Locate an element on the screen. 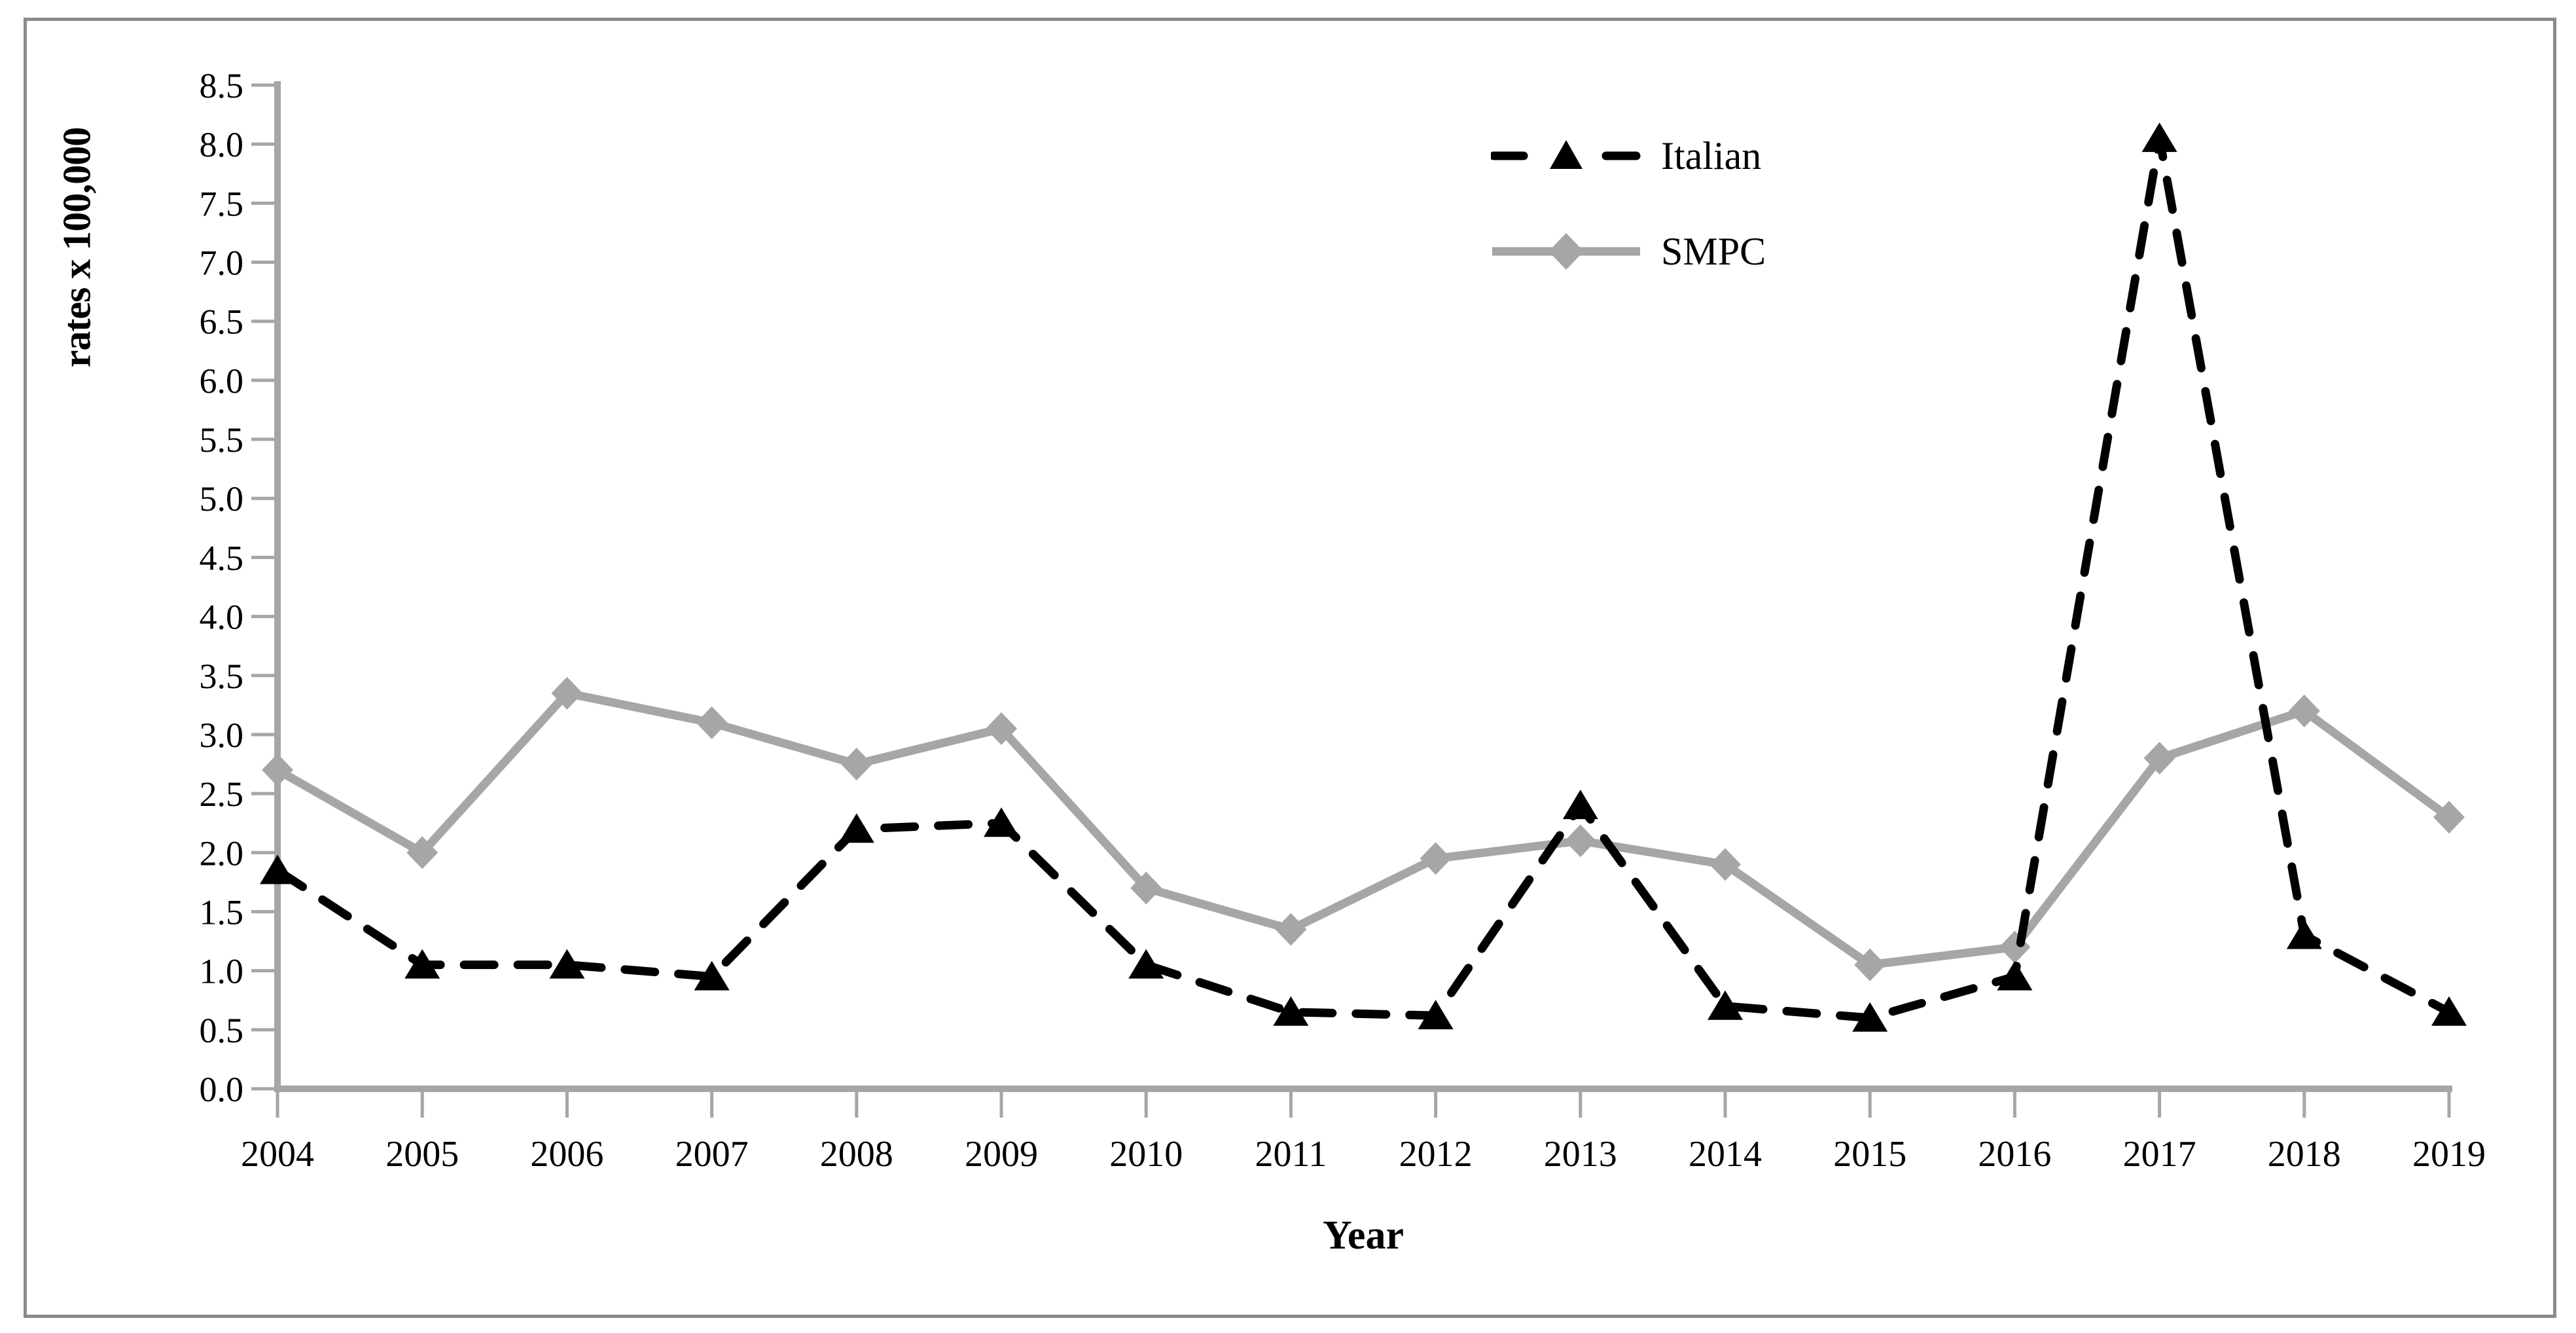  smpc-solid-line-diamond-icon is located at coordinates (1566, 251).